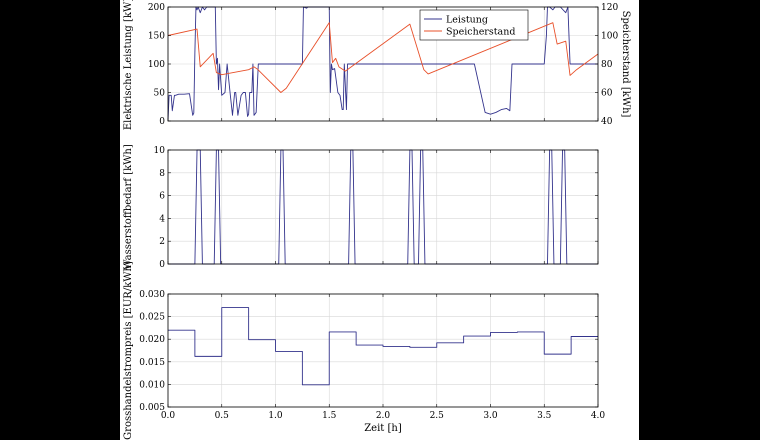 The image size is (760, 440). I want to click on power-series-leistung-line, so click(382, 64).